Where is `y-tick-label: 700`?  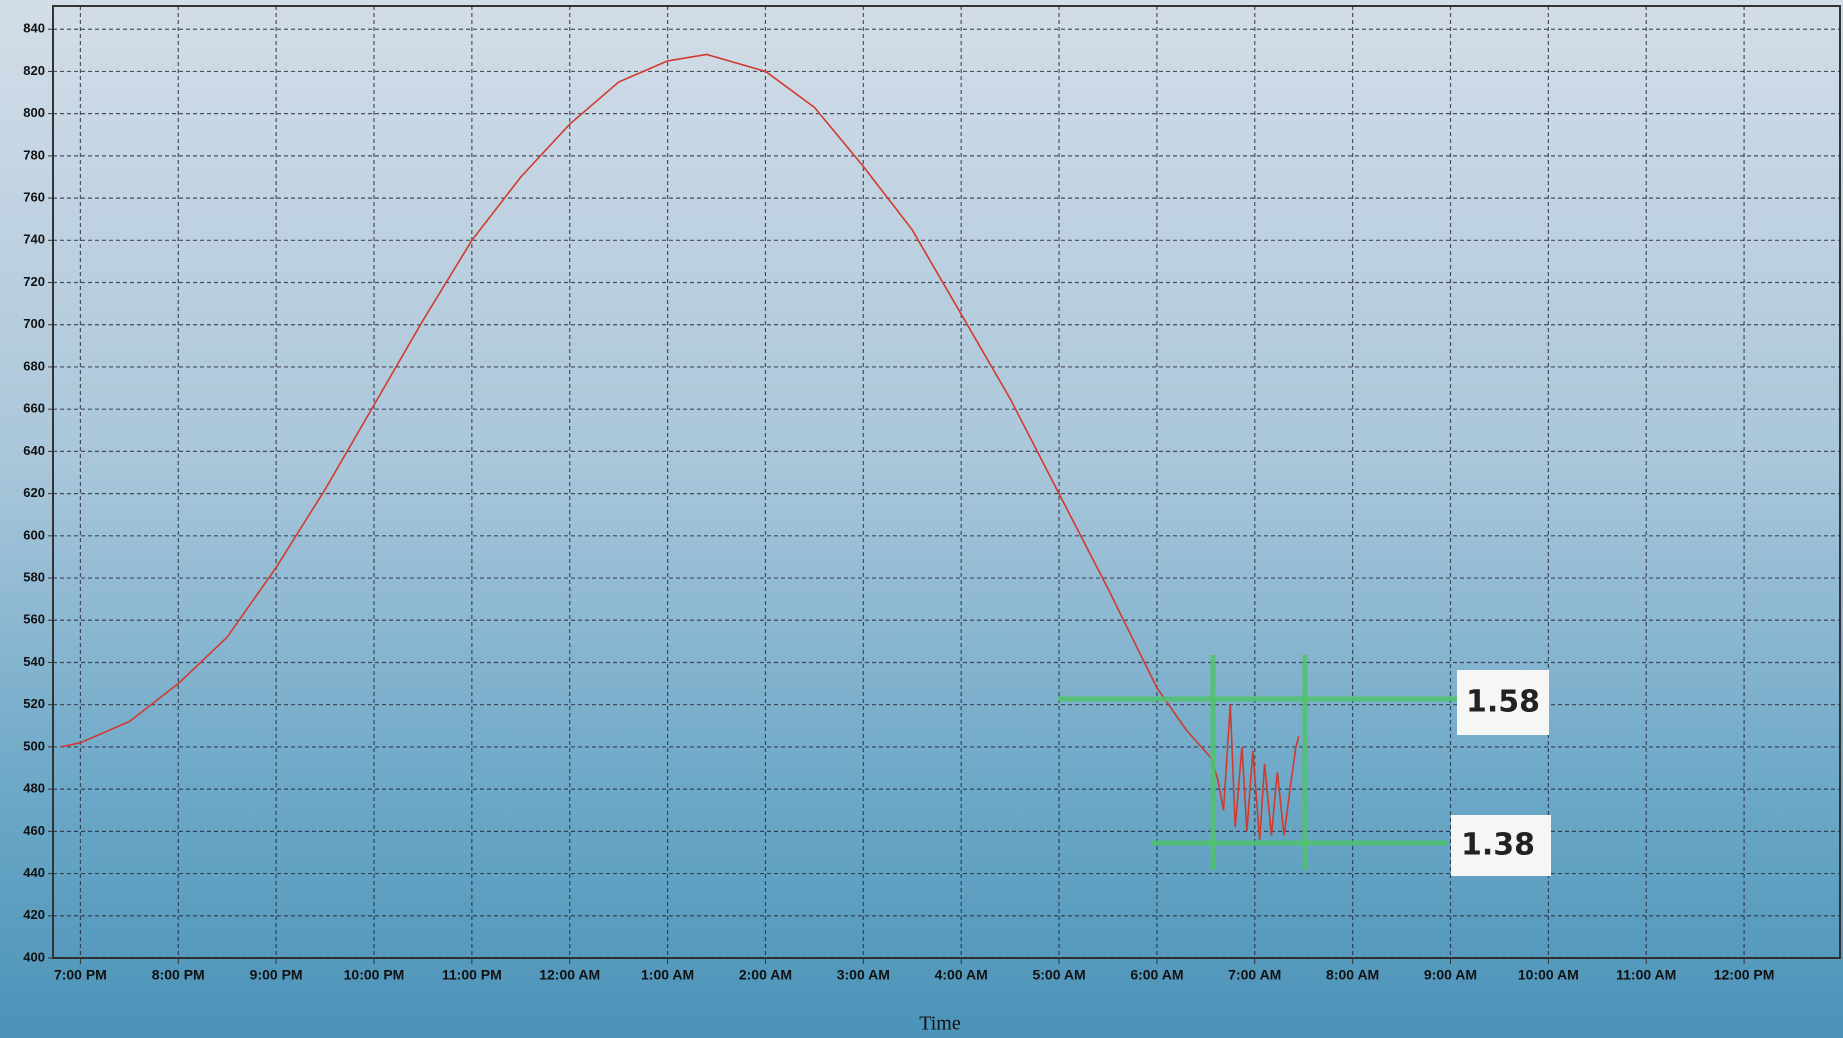 y-tick-label: 700 is located at coordinates (34, 323).